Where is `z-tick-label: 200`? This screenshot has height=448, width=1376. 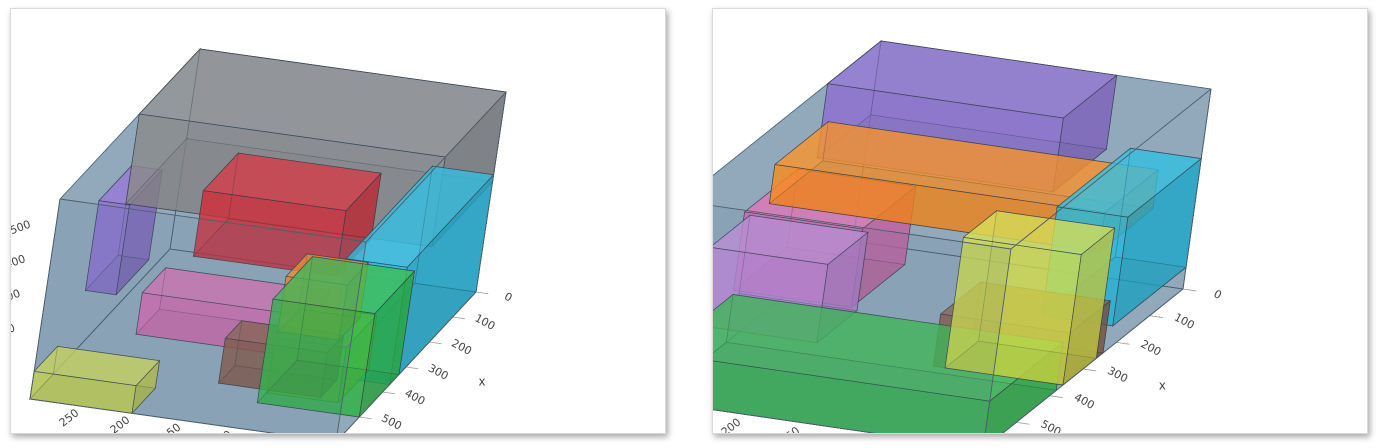
z-tick-label: 200 is located at coordinates (14, 330).